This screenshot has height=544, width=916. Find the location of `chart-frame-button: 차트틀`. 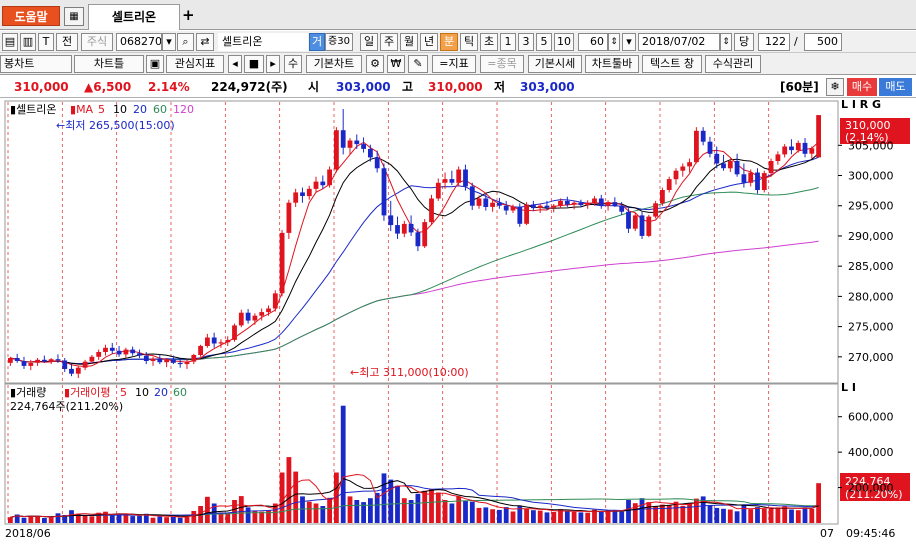

chart-frame-button: 차트틀 is located at coordinates (109, 64).